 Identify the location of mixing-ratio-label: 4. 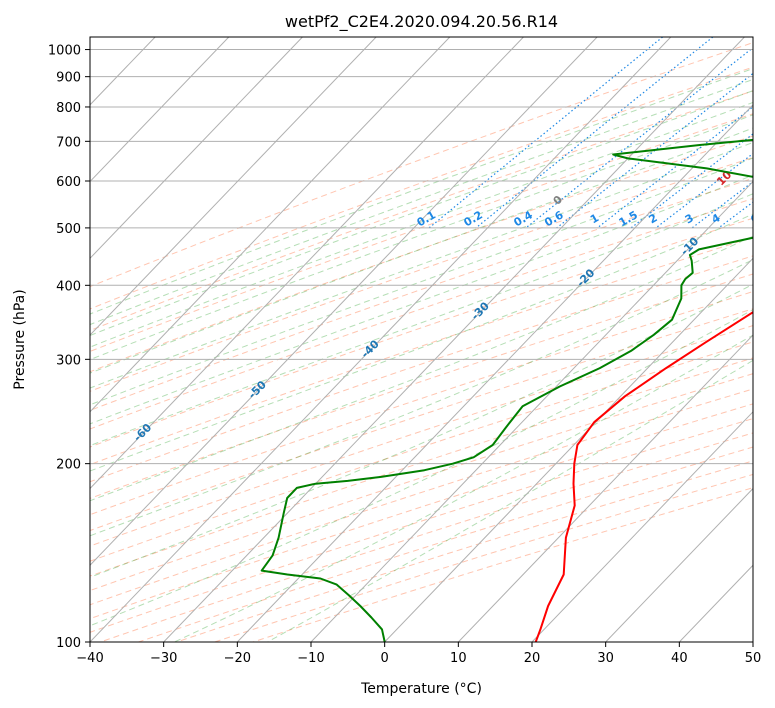
(715, 218).